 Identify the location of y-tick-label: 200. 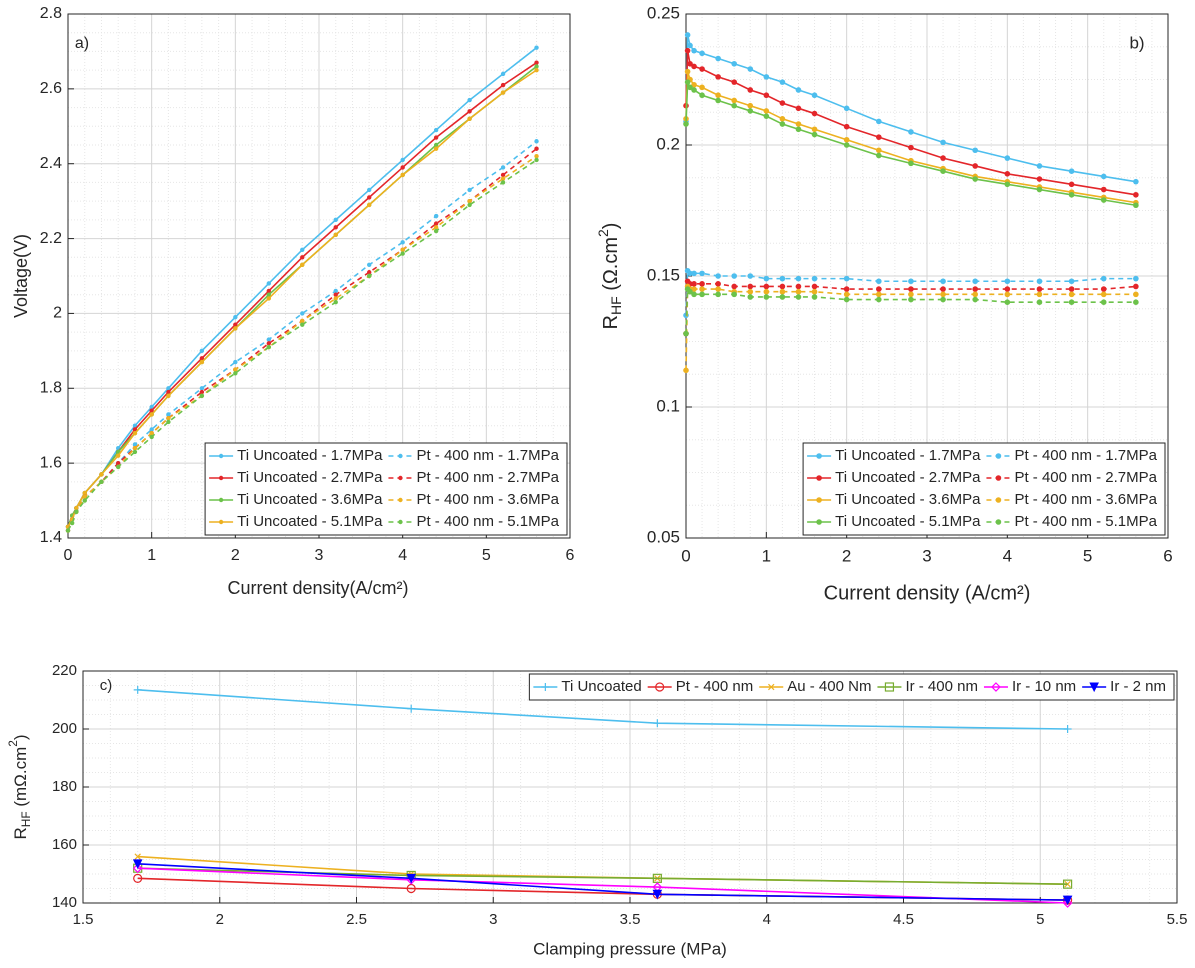
(64, 728).